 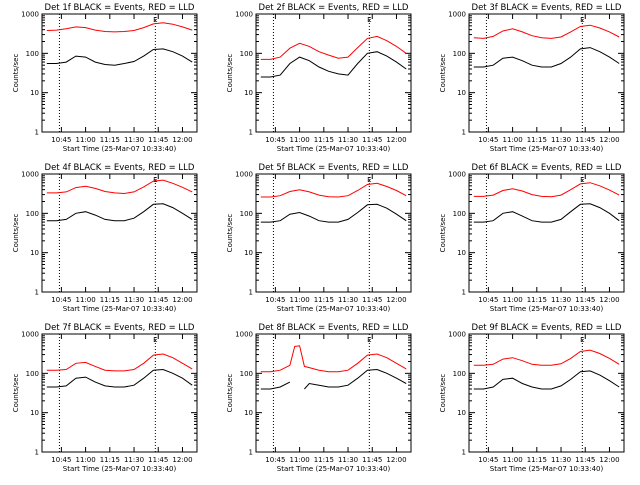 What do you see at coordinates (547, 168) in the screenshot?
I see `panel-title: Det 6f BLACK = Events, RED = LLD` at bounding box center [547, 168].